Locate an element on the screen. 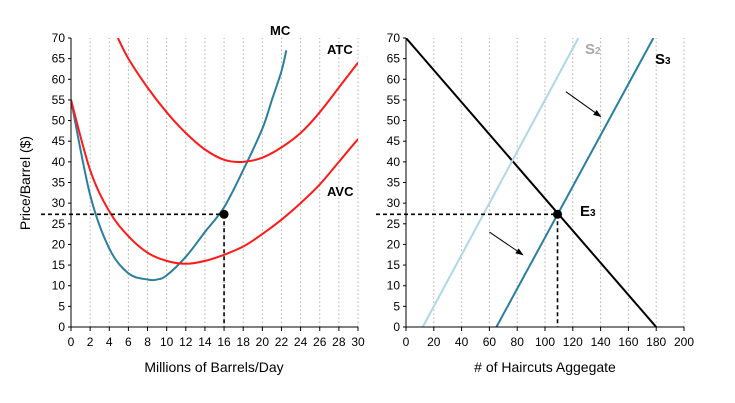 The width and height of the screenshot is (735, 403). label-atc: ATC is located at coordinates (340, 49).